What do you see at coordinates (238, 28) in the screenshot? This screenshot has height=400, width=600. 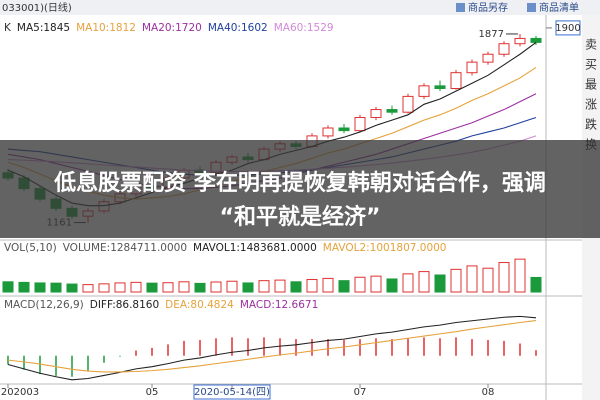 I see `legend-label: MA40:1602` at bounding box center [238, 28].